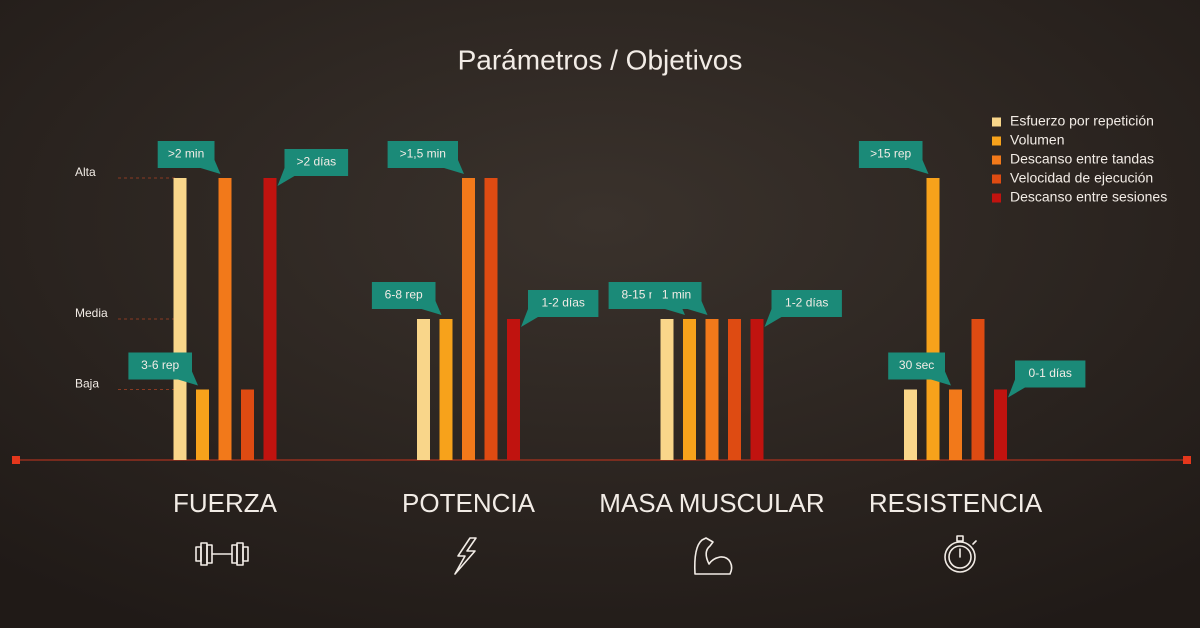 The height and width of the screenshot is (628, 1200). I want to click on category-label: POTENCIA, so click(469, 503).